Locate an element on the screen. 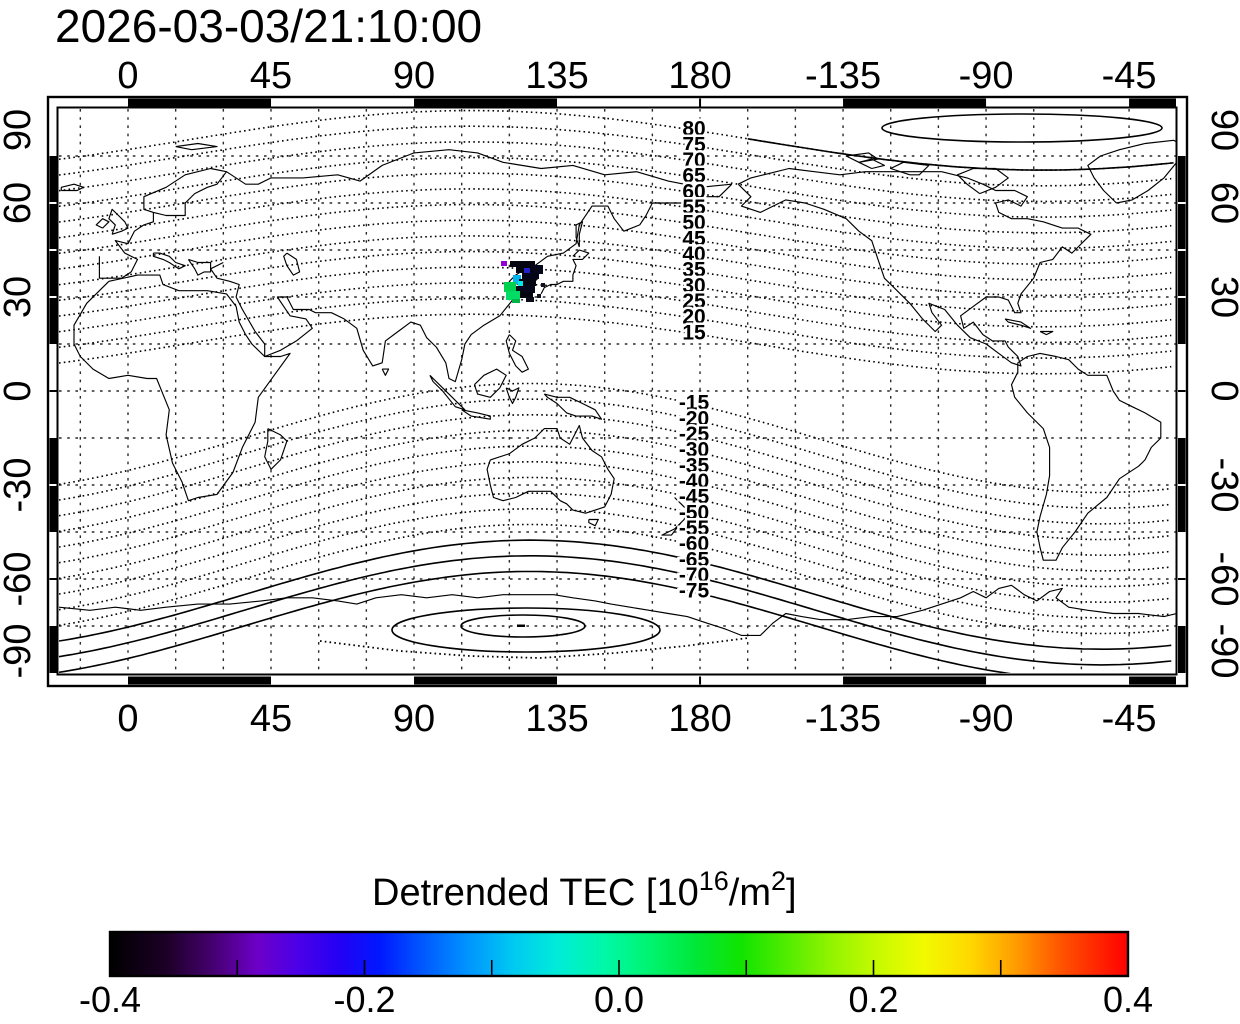 This screenshot has height=1024, width=1240. lon-tick-label-bottom: 0 is located at coordinates (127, 719).